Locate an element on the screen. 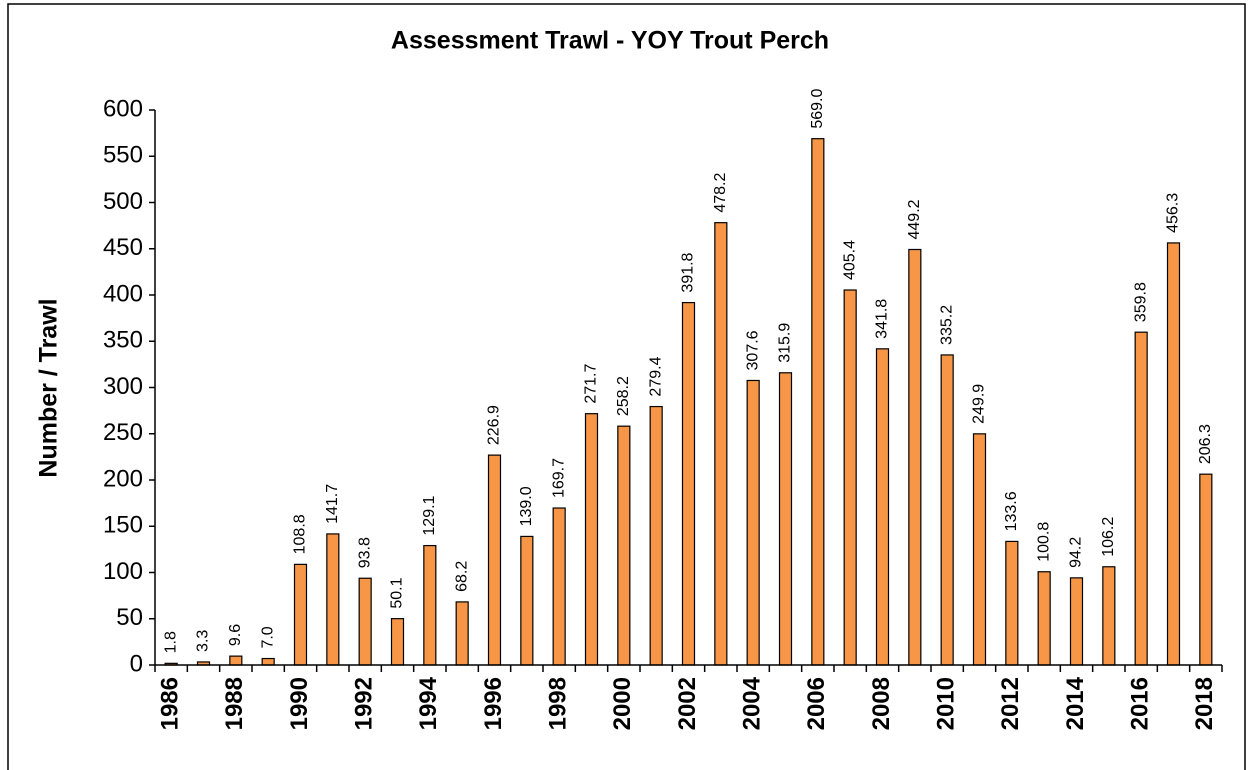  x-tick-label: 1988 is located at coordinates (234, 703).